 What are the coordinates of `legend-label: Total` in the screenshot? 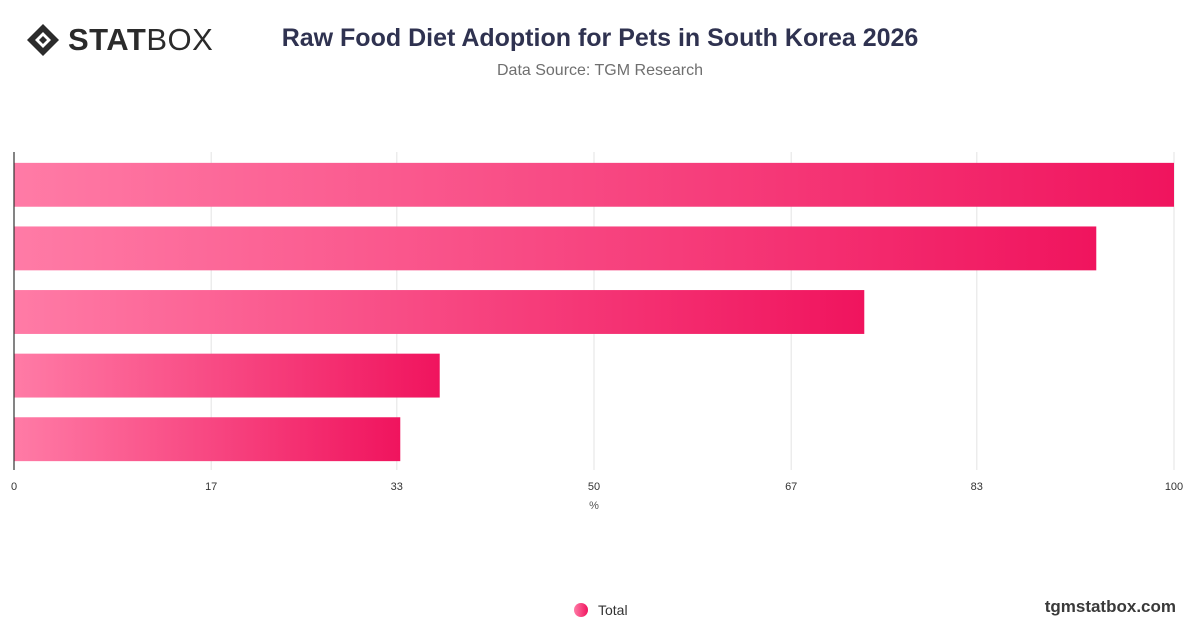 It's located at (613, 610).